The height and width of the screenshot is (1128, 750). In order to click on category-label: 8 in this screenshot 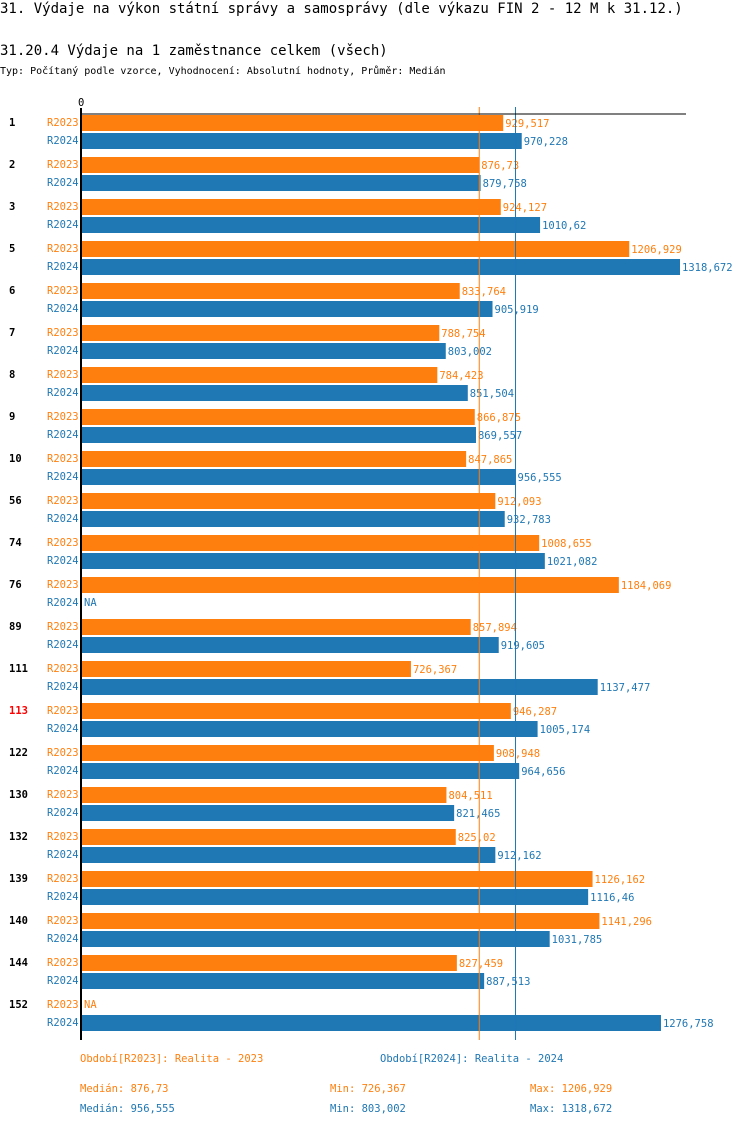, I will do `click(12, 375)`.